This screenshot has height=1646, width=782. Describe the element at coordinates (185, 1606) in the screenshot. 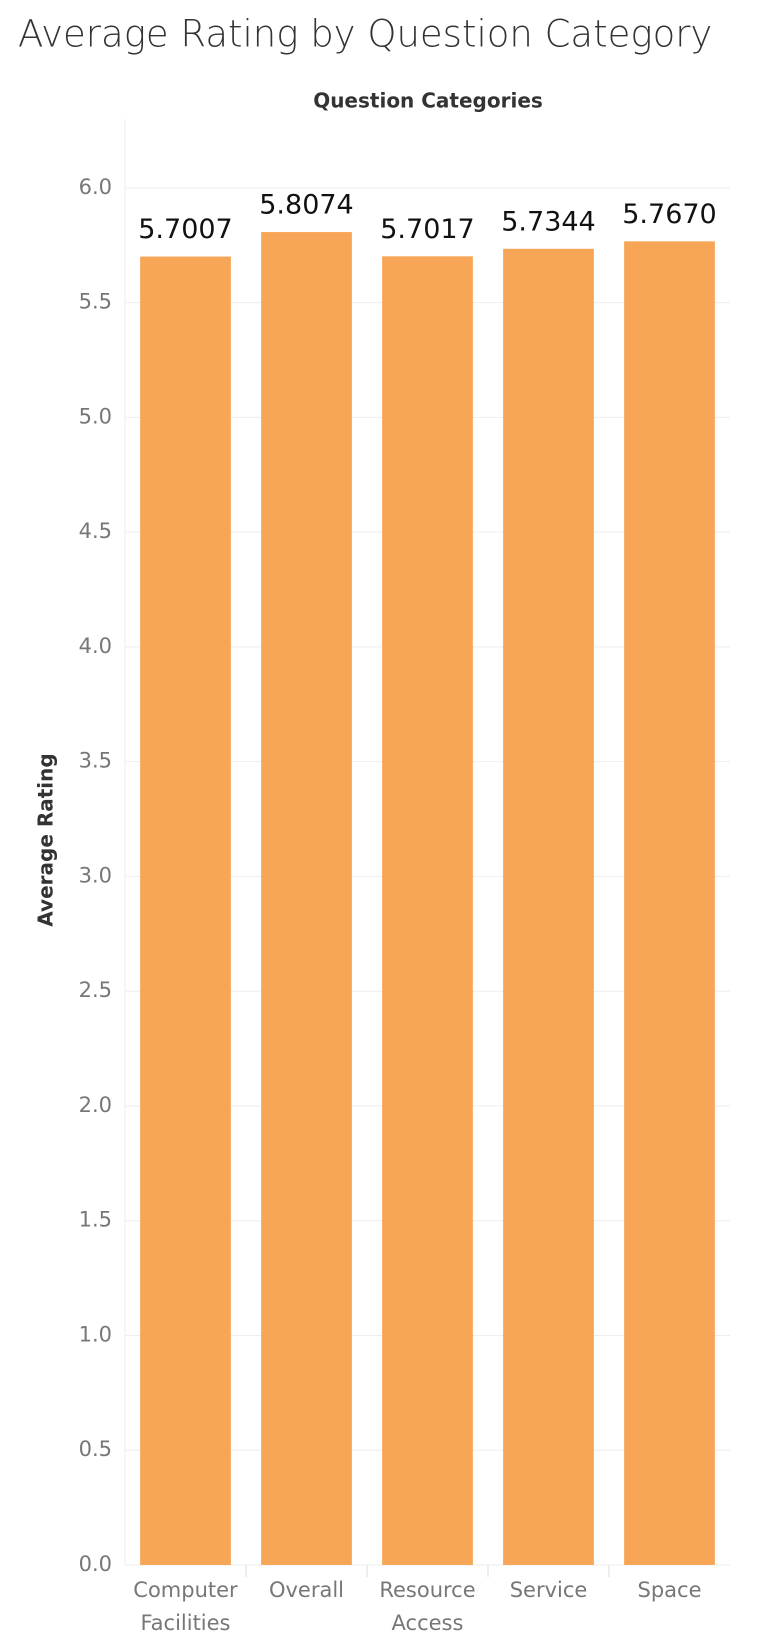

I see `x-tick-label: Computer Facilities` at that location.